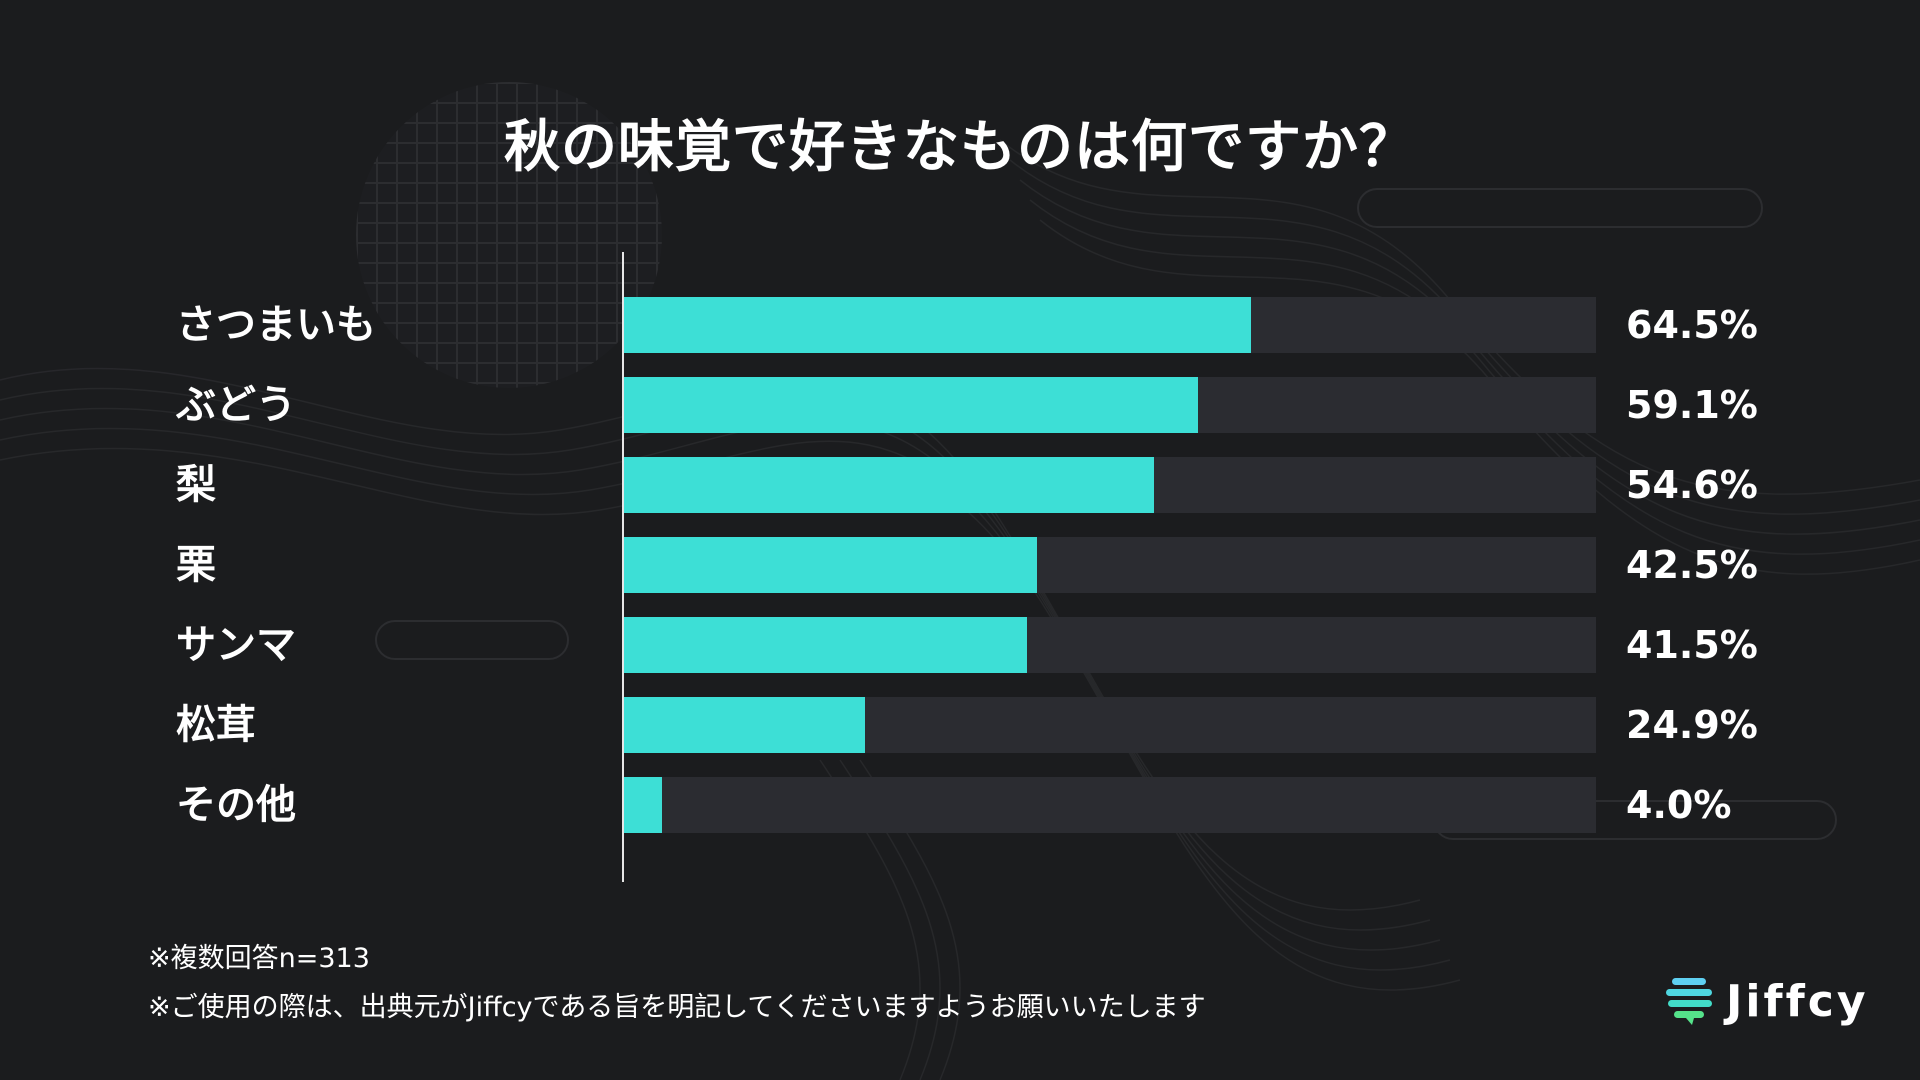  What do you see at coordinates (276, 325) in the screenshot?
I see `category-label: さつまいも` at bounding box center [276, 325].